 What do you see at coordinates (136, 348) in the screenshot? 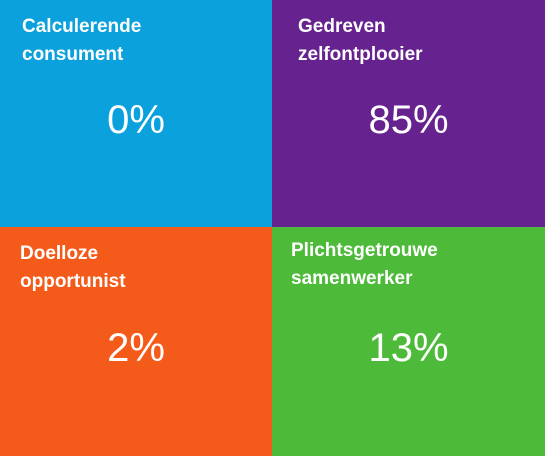
I see `segment-percentage: 2%` at bounding box center [136, 348].